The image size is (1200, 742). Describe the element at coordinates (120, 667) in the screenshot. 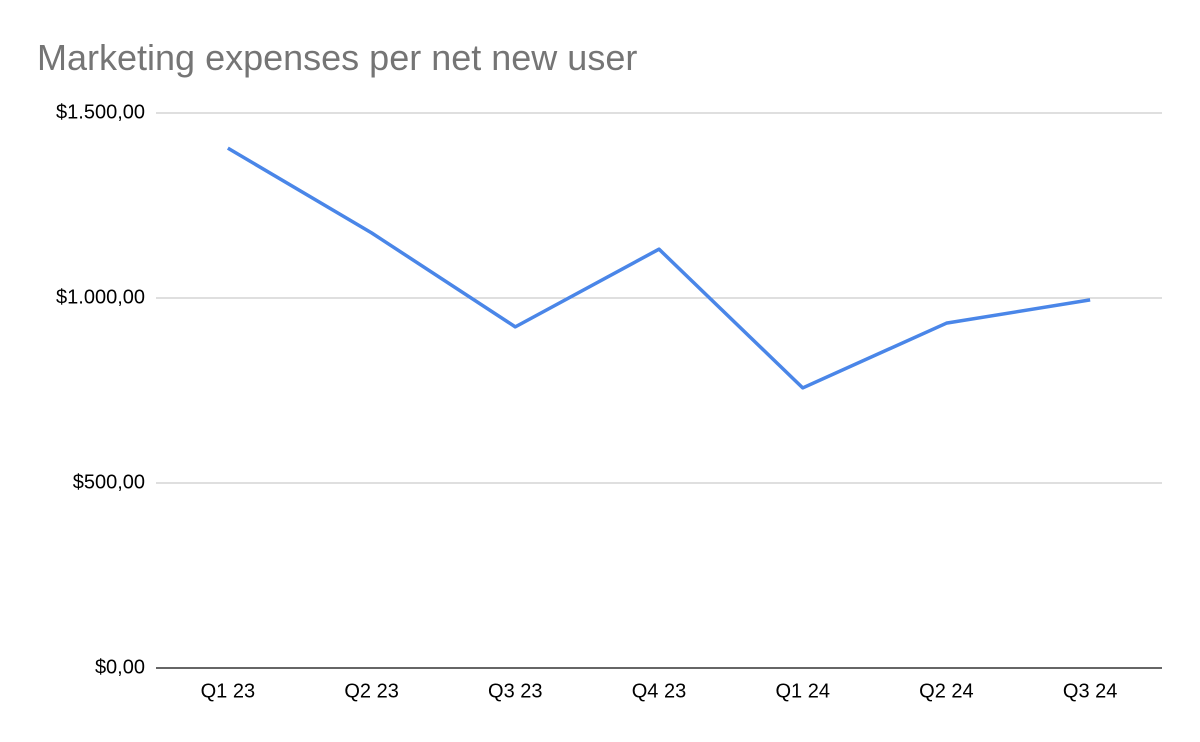

I see `y-tick-label: $0,00` at that location.